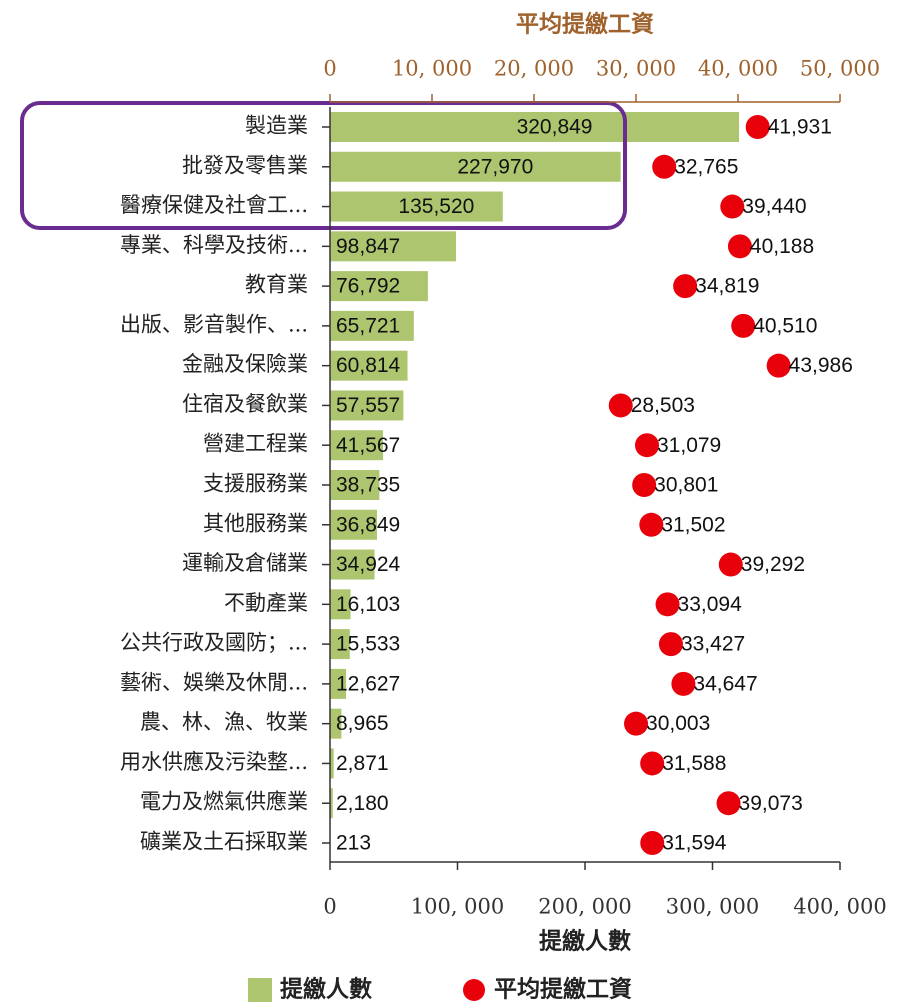 The width and height of the screenshot is (902, 1005). What do you see at coordinates (782, 246) in the screenshot?
I see `dot-value-label: 40,188` at bounding box center [782, 246].